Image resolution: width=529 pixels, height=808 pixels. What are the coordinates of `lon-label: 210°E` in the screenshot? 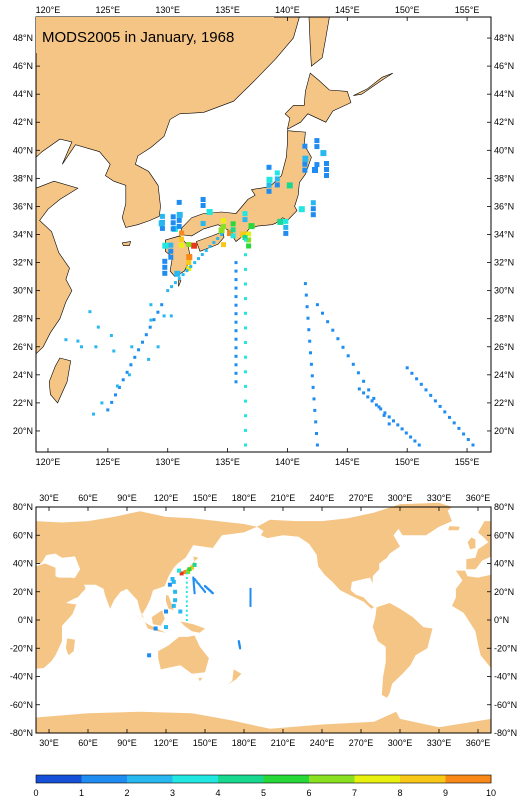 It's located at (283, 498).